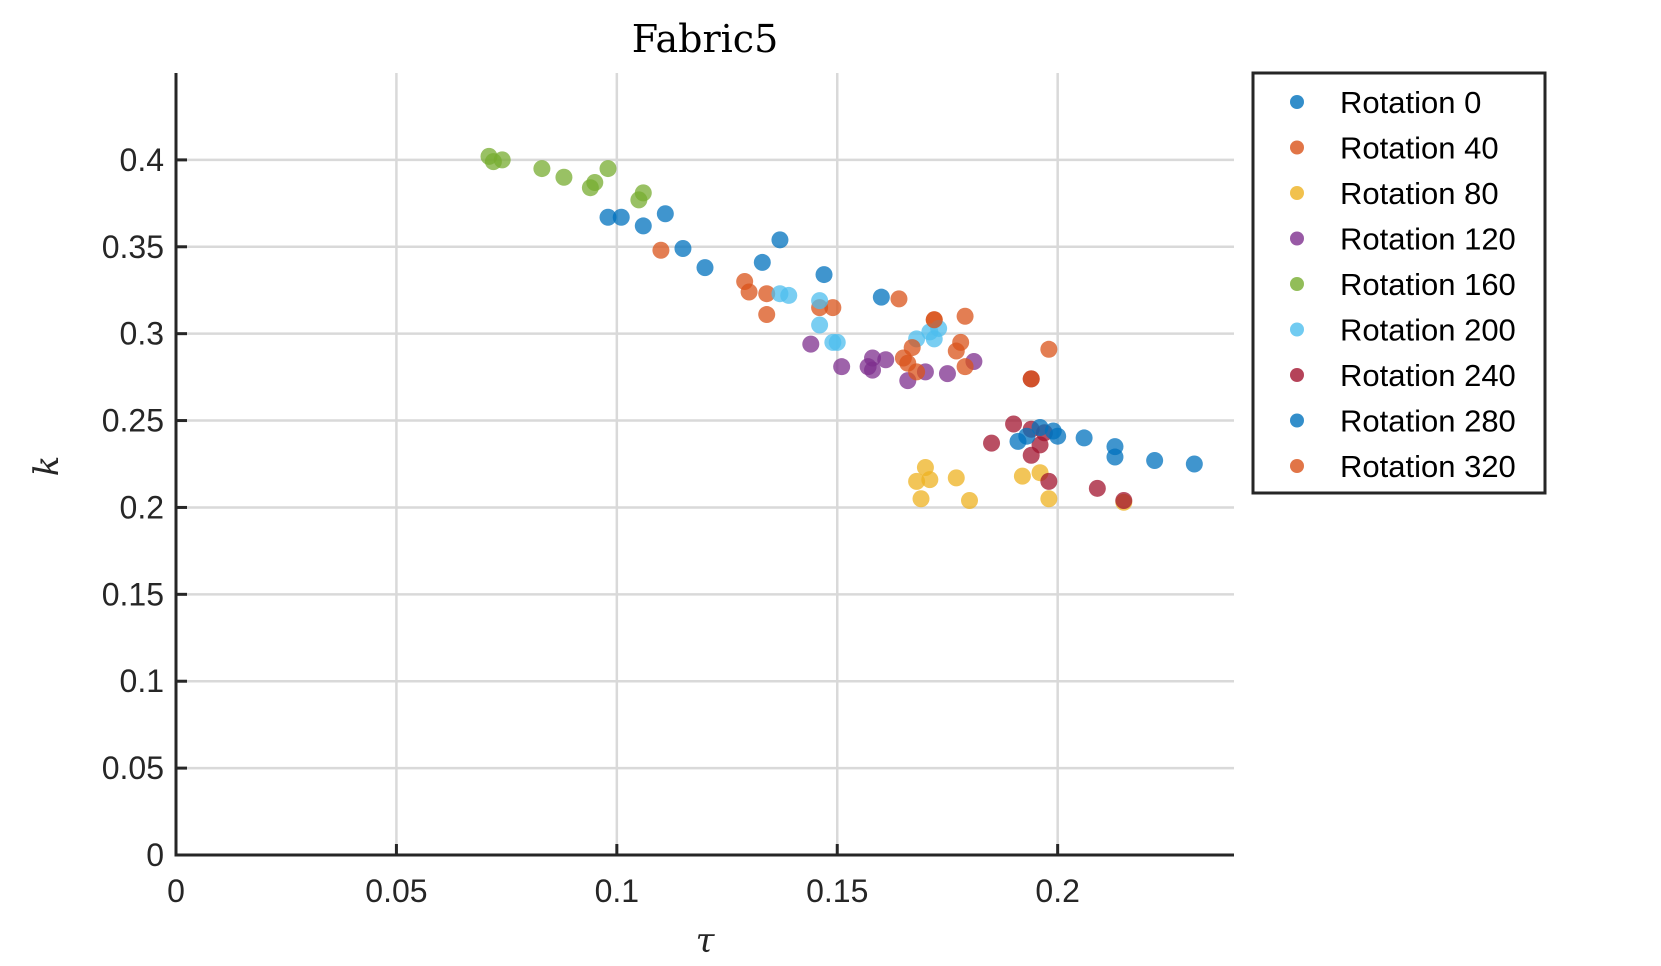 The height and width of the screenshot is (966, 1661). Describe the element at coordinates (1428, 466) in the screenshot. I see `legend-label: Rotation 320` at that location.